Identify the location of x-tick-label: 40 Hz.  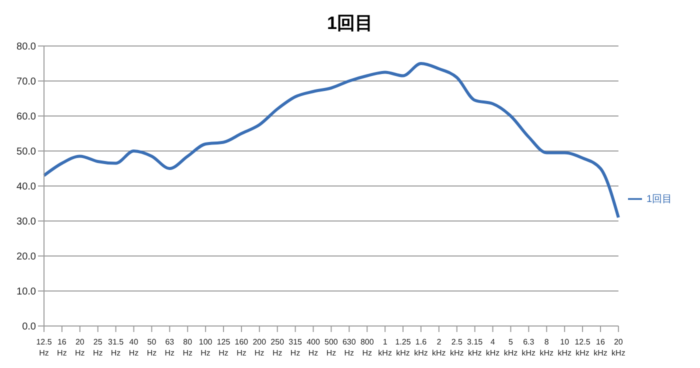
(133, 347).